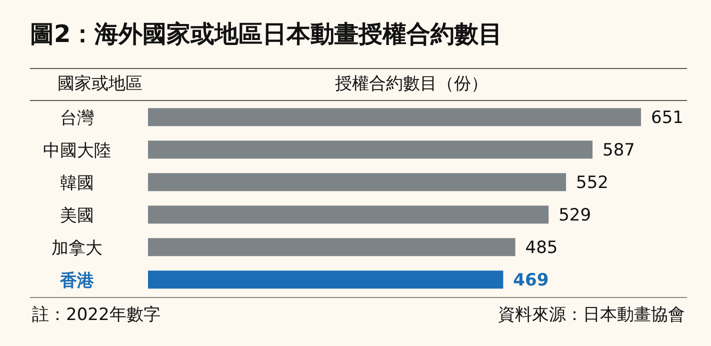 The height and width of the screenshot is (346, 711). Describe the element at coordinates (100, 84) in the screenshot. I see `y-axis-title: 國家或地區` at that location.